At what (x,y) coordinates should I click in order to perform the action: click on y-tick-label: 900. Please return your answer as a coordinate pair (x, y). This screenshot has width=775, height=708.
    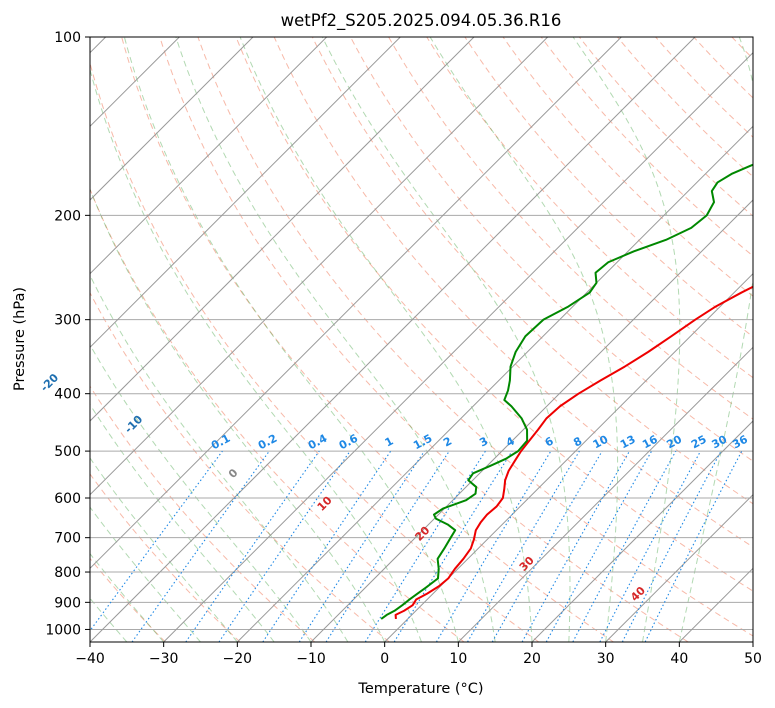
    Looking at the image, I should click on (67, 603).